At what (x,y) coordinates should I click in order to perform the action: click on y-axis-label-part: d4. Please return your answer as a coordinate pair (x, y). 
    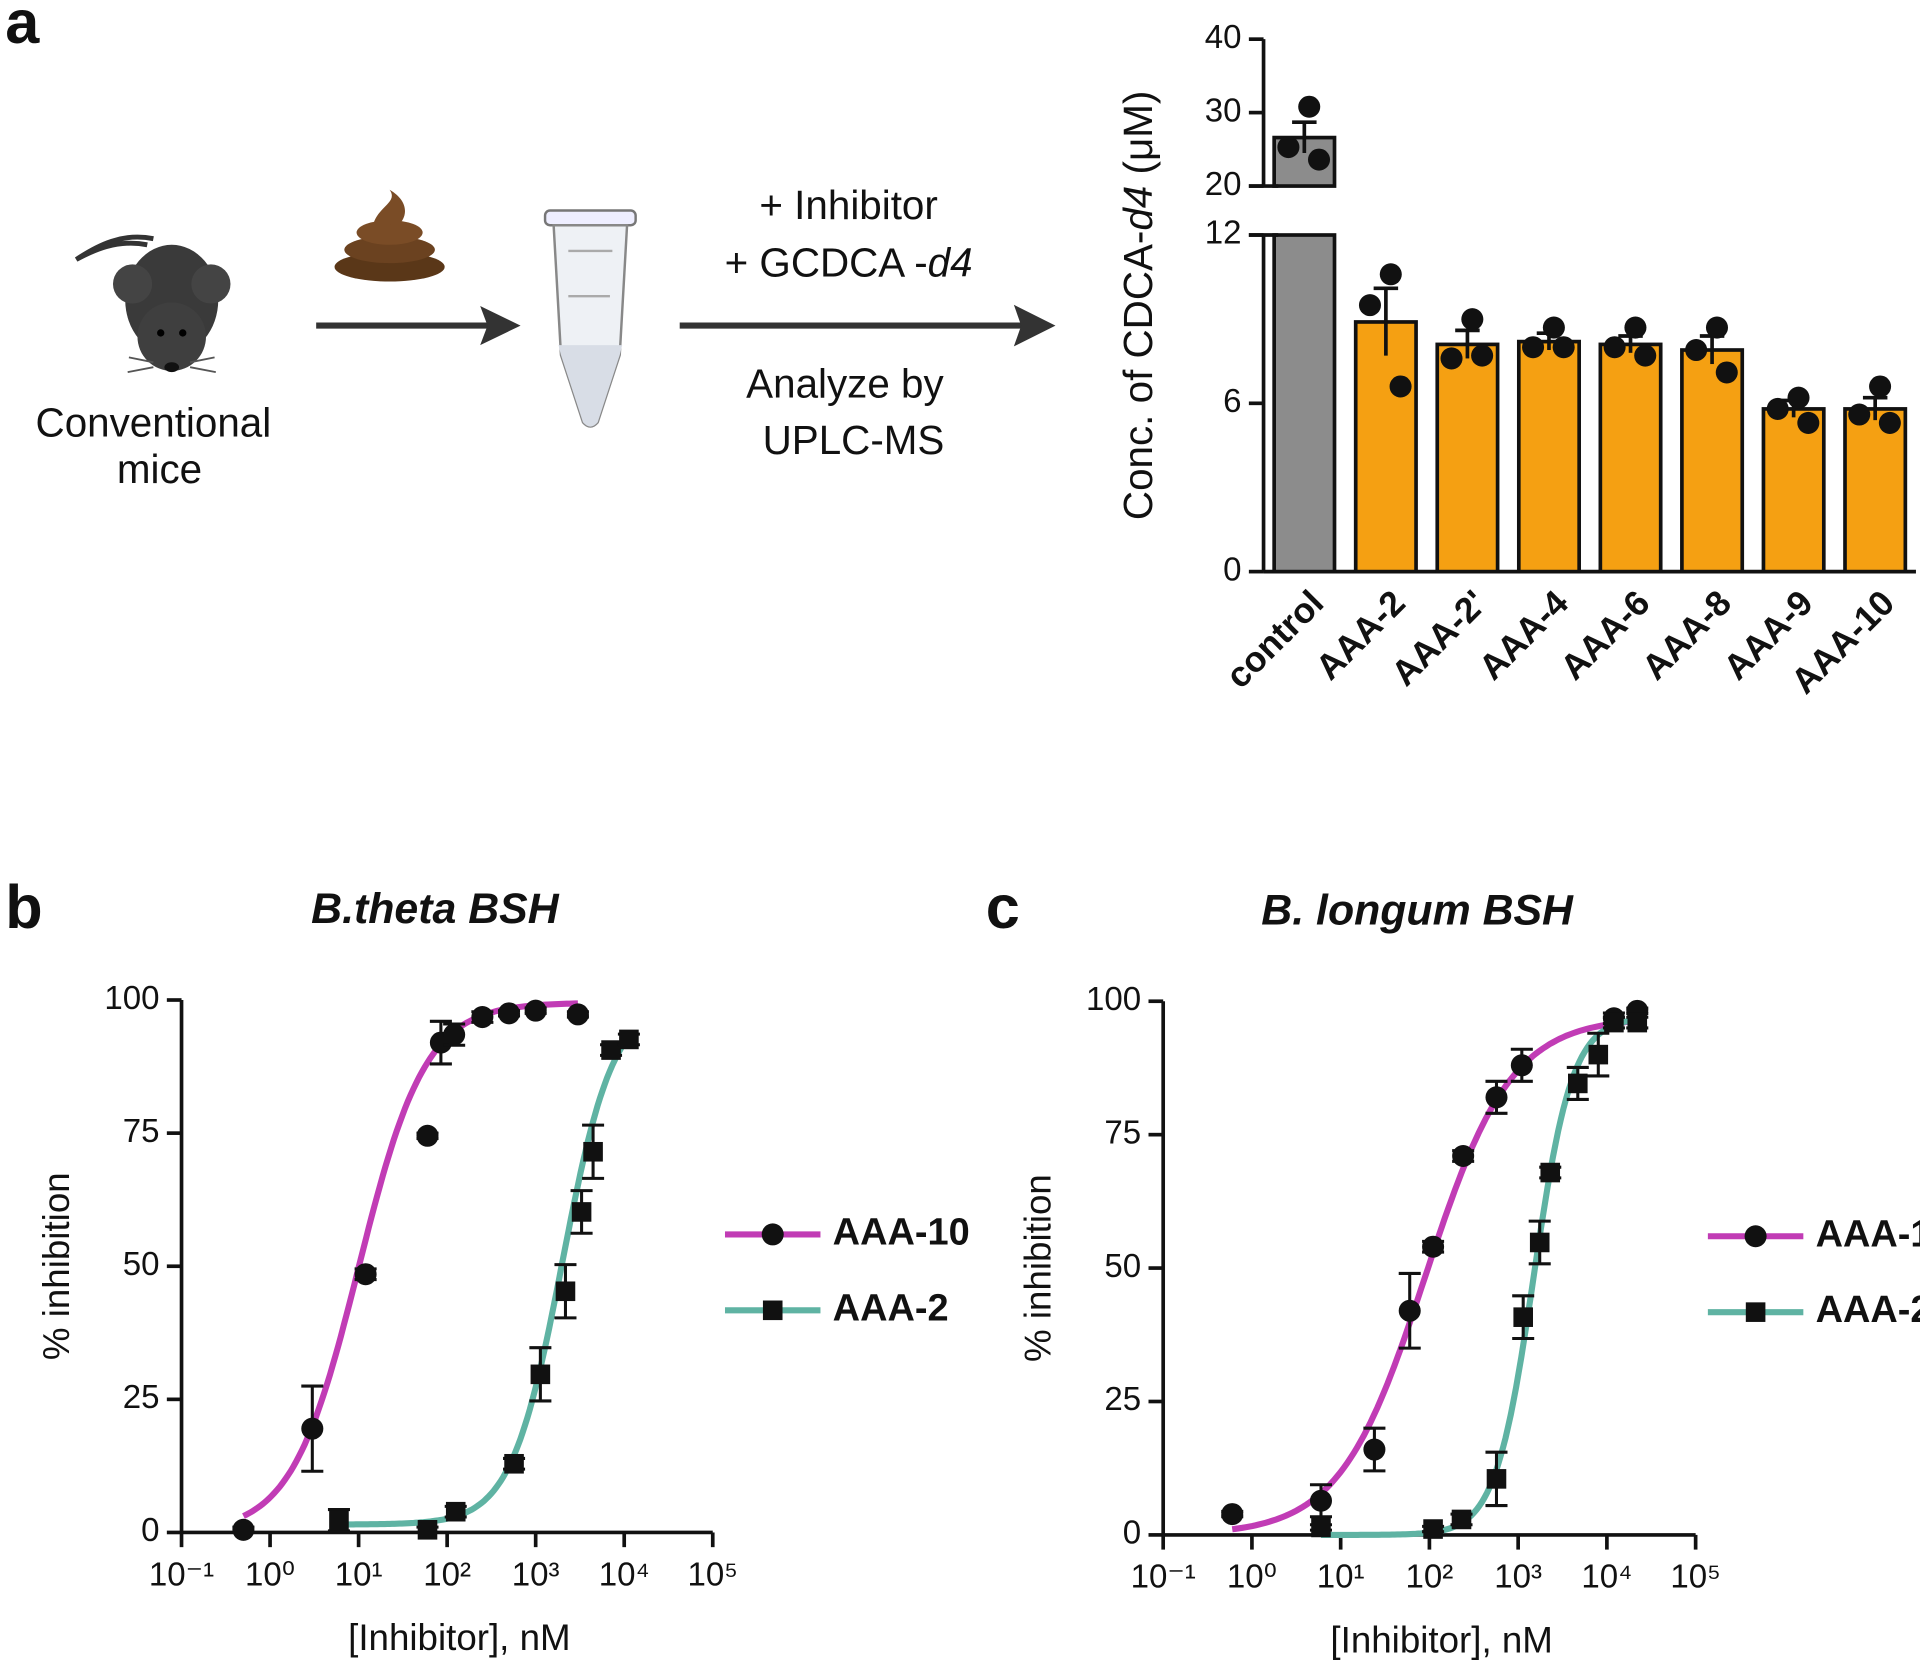
    Looking at the image, I should click on (1138, 208).